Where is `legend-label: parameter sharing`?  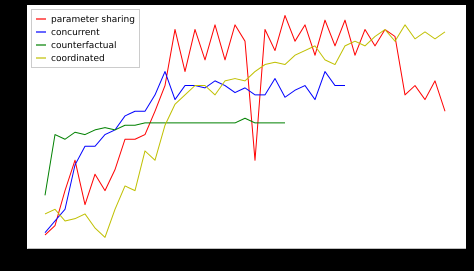
legend-label: parameter sharing is located at coordinates (93, 20).